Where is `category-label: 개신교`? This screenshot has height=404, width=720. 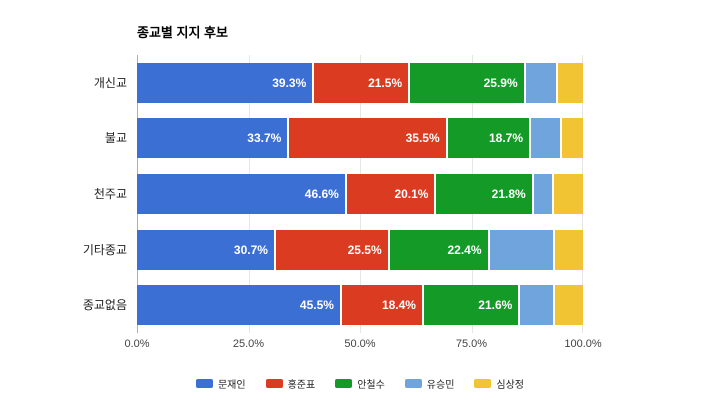 category-label: 개신교 is located at coordinates (110, 82).